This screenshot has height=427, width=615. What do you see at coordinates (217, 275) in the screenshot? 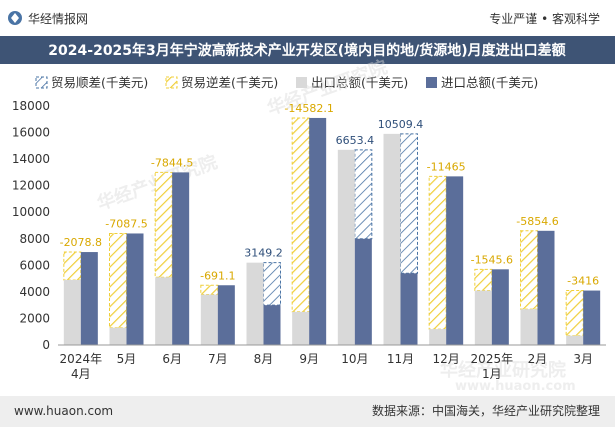
I see `balance-label: -691.1` at bounding box center [217, 275].